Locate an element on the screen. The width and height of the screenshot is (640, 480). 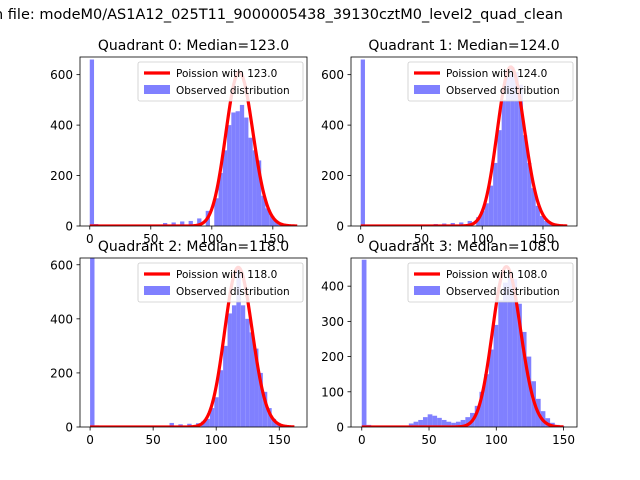
legend: Poission with 124.0 Observed distribution is located at coordinates (490, 81).